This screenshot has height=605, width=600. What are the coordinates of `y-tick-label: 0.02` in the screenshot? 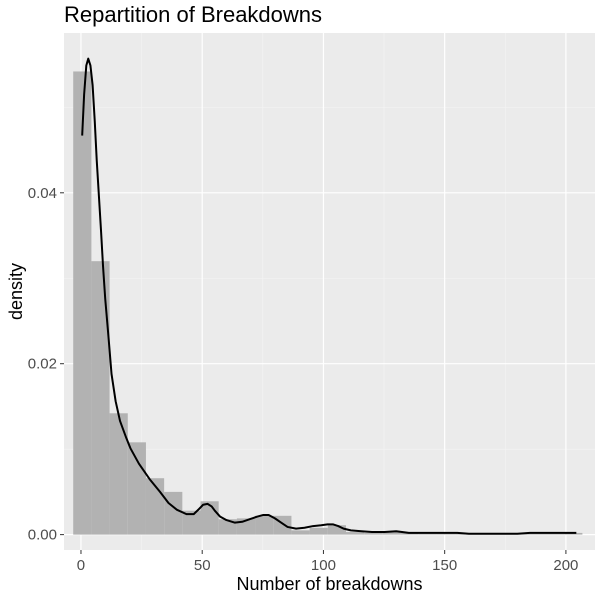 It's located at (42, 364).